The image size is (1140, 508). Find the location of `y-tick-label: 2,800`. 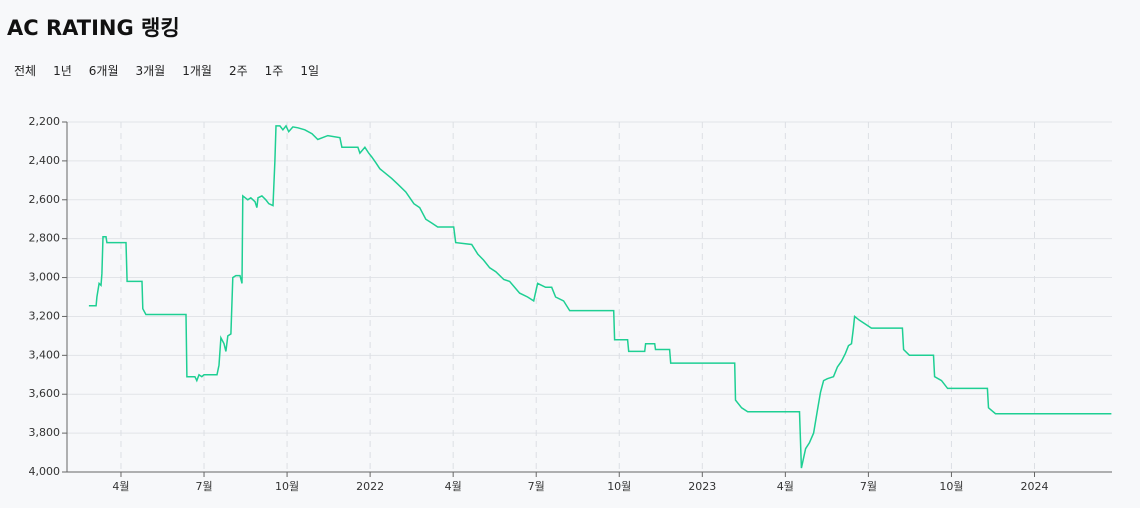

y-tick-label: 2,800 is located at coordinates (45, 238).